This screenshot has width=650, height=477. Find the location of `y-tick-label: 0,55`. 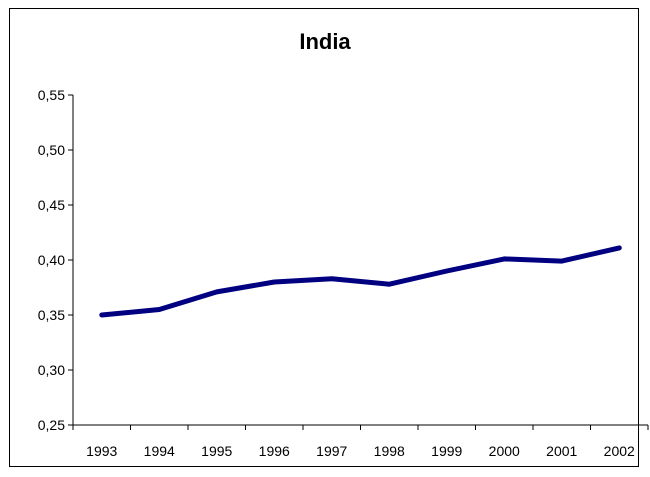

y-tick-label: 0,55 is located at coordinates (51, 95).